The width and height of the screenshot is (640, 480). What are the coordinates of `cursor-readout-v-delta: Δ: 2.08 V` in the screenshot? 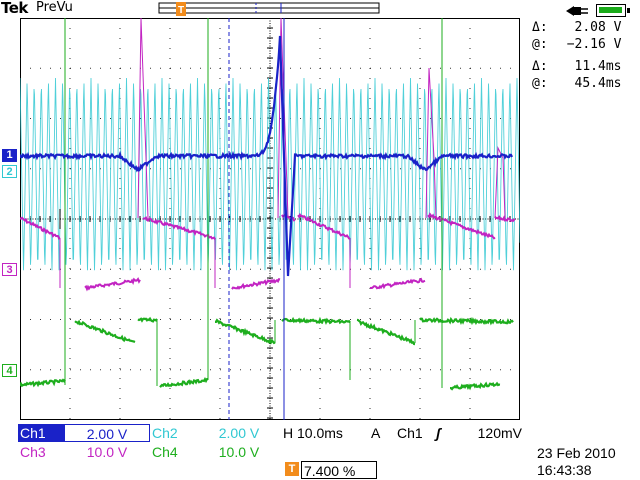 It's located at (577, 27).